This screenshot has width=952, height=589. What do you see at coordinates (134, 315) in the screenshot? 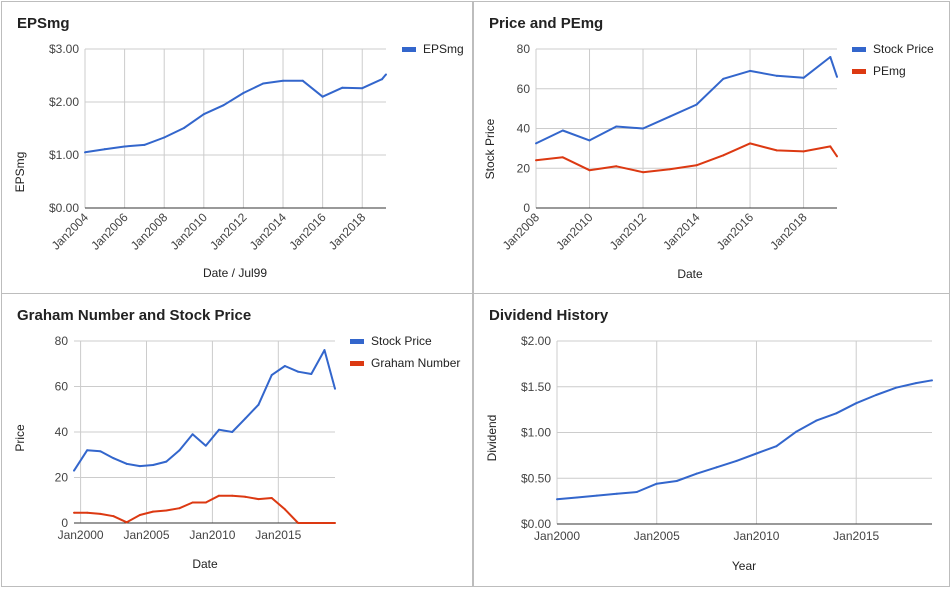
I see `chart-title: Graham Number and Stock Price` at bounding box center [134, 315].